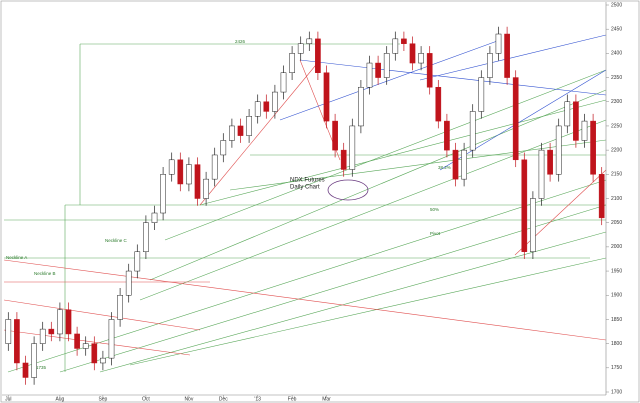  I want to click on y-tick-label: 1850, so click(616, 320).